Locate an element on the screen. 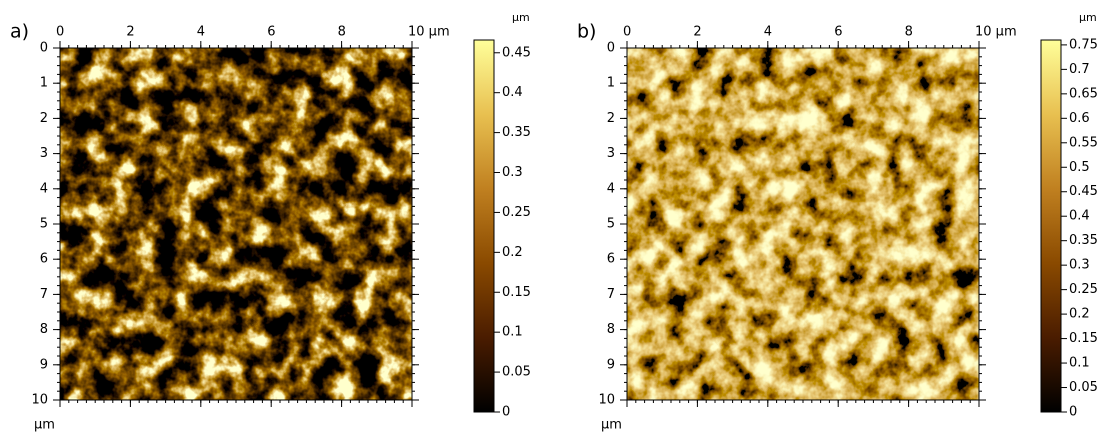 Image resolution: width=1119 pixels, height=435 pixels. colorbar-tick-label: 0.75 is located at coordinates (1083, 44).